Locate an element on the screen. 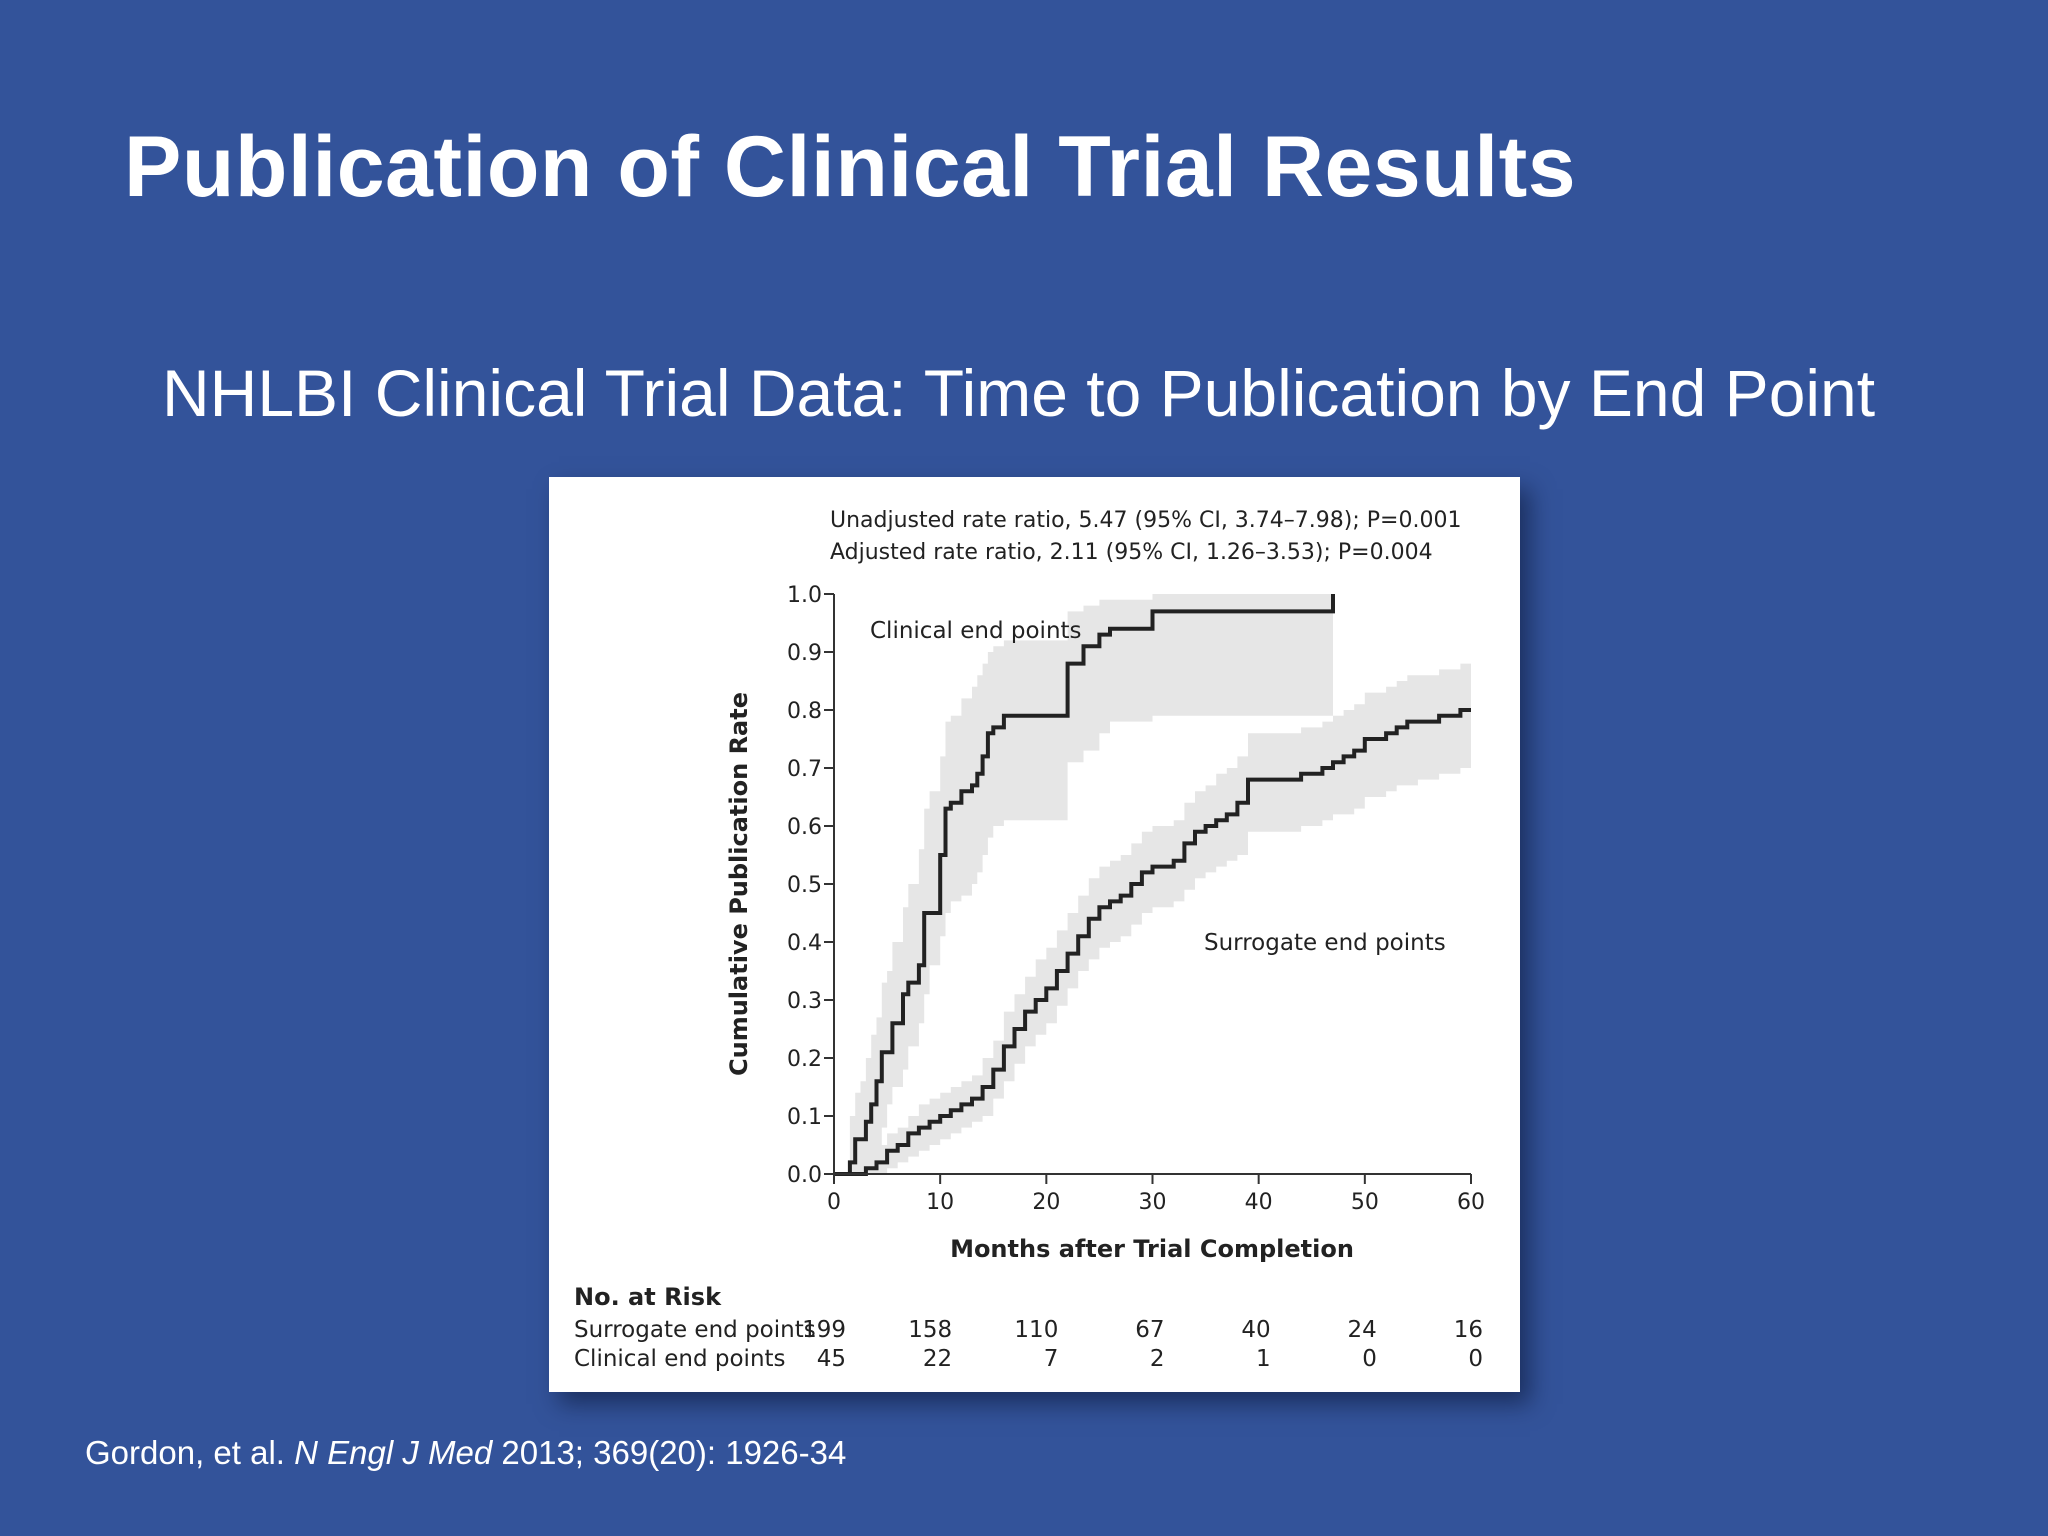  risk-value: 1 is located at coordinates (1263, 1359).